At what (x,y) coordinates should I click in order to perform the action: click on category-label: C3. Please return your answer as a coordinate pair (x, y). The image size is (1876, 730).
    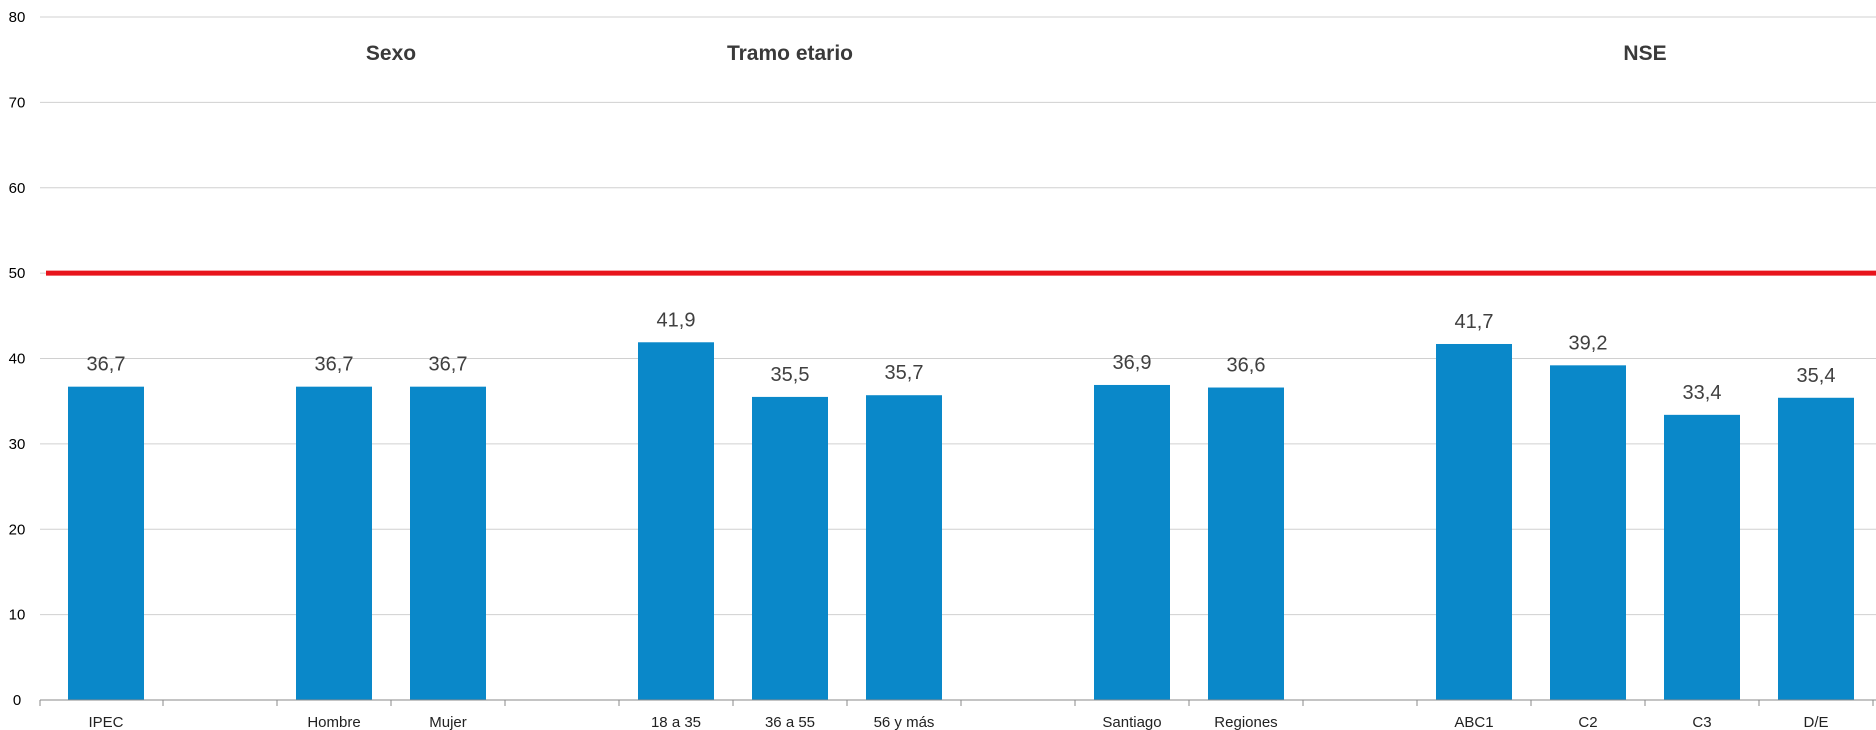
    Looking at the image, I should click on (1701, 722).